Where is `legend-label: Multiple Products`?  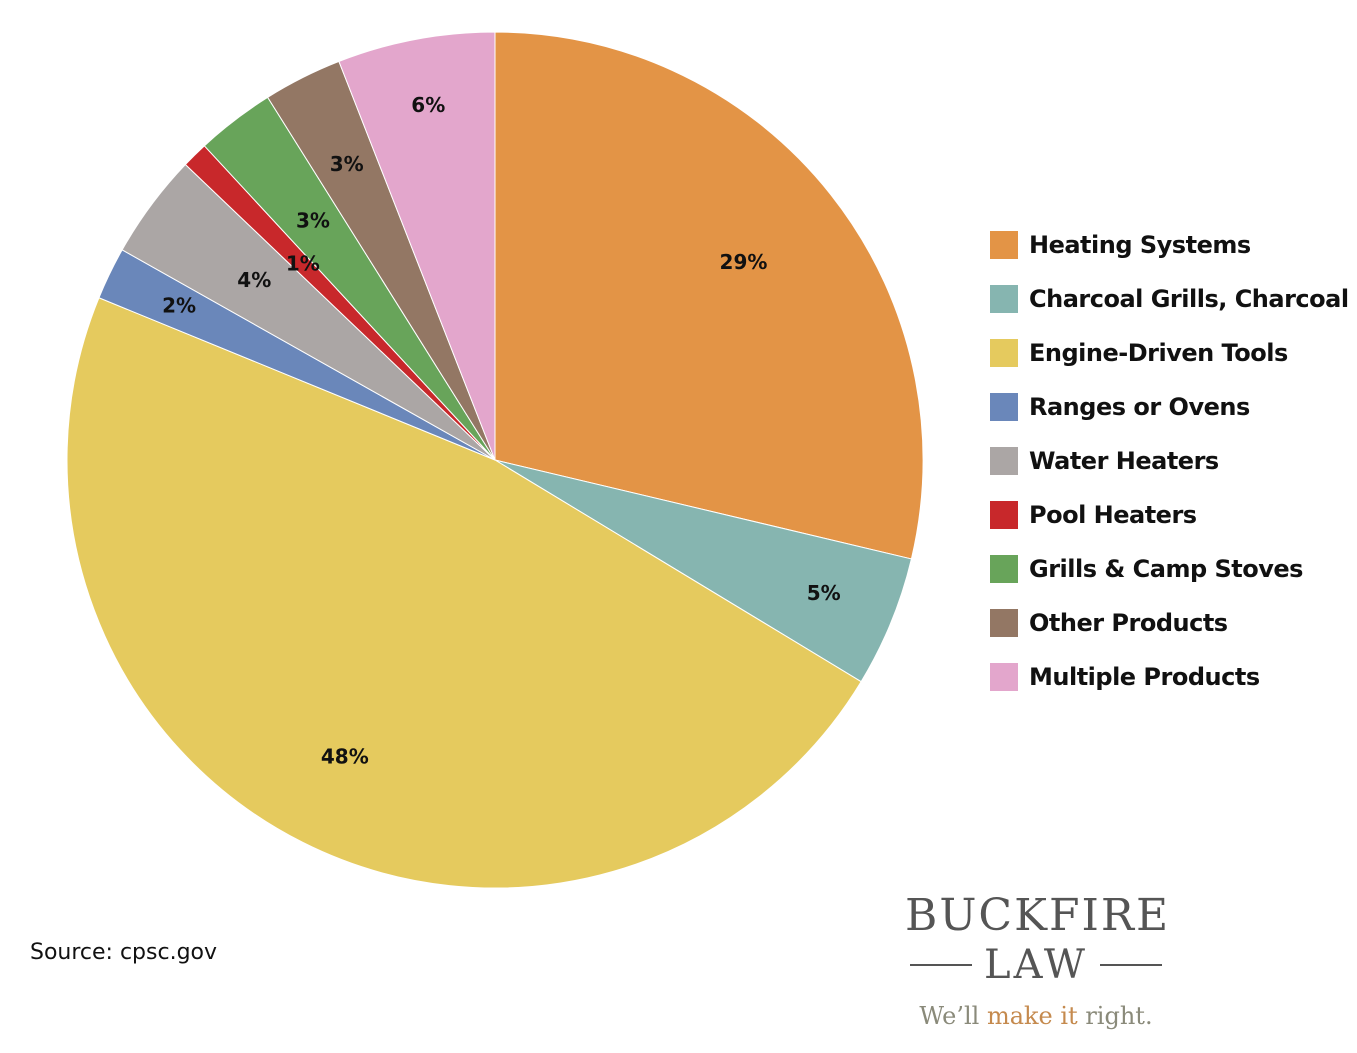
legend-label: Multiple Products is located at coordinates (1144, 677).